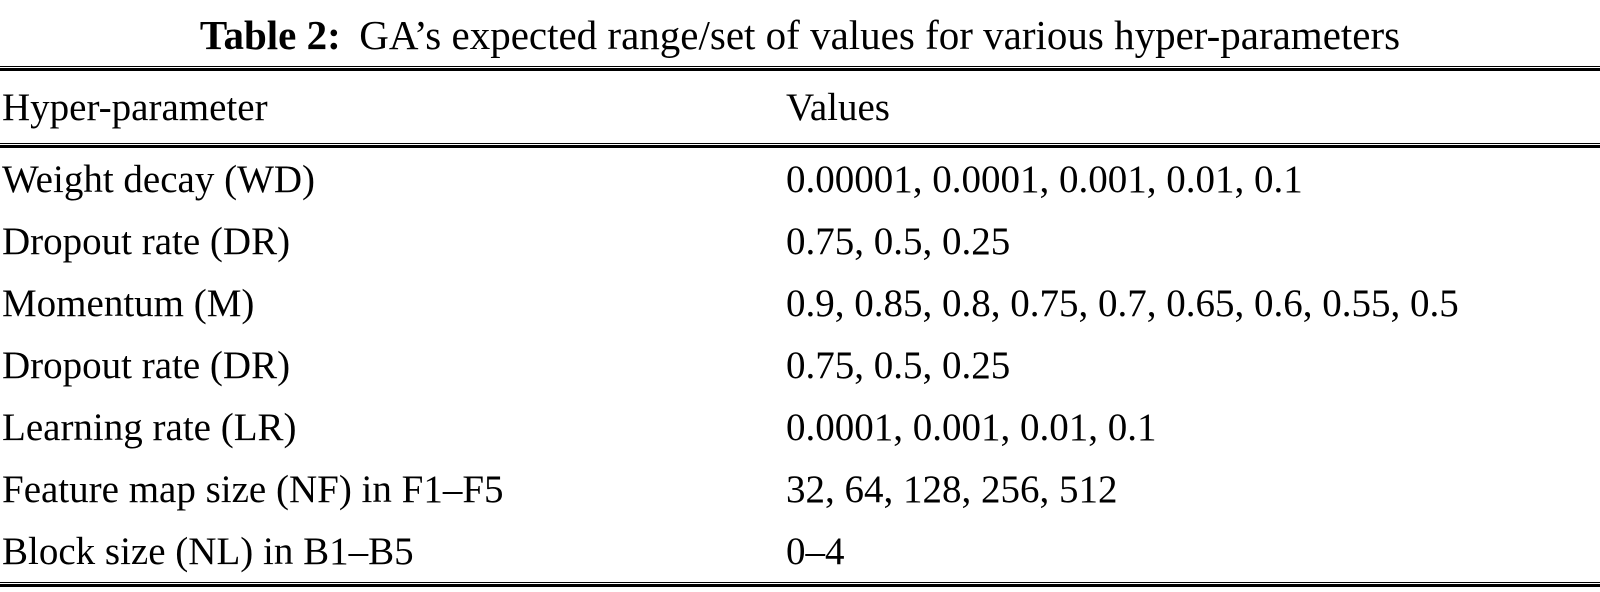 The image size is (1600, 592). What do you see at coordinates (971, 427) in the screenshot?
I see `values-cell: 0.0001, 0.001, 0.01, 0.1` at bounding box center [971, 427].